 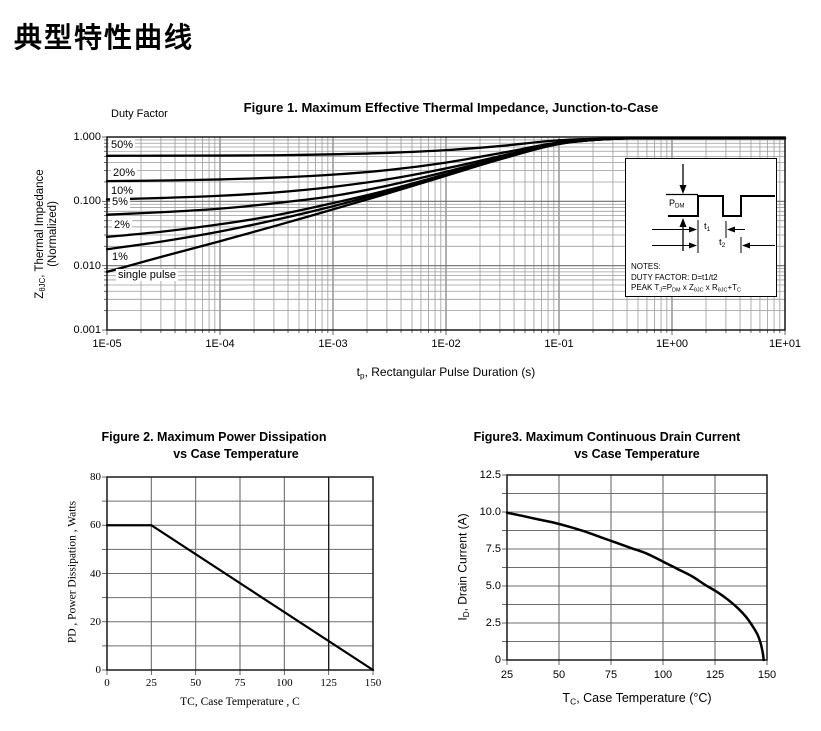 What do you see at coordinates (214, 437) in the screenshot?
I see `figure2-title-line1: Figure 2. Maximum Power Dissipation` at bounding box center [214, 437].